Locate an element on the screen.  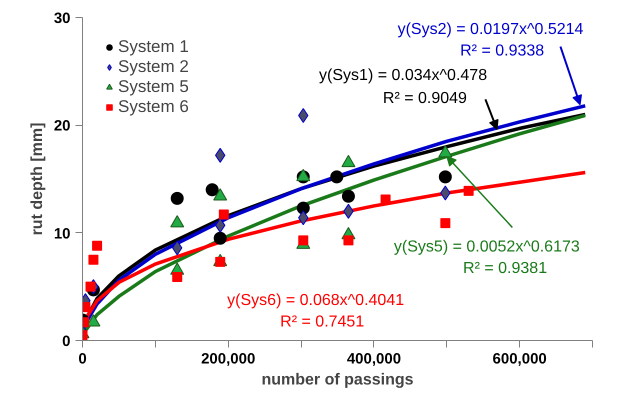
annotation: R² = 0.9338 is located at coordinates (502, 51).